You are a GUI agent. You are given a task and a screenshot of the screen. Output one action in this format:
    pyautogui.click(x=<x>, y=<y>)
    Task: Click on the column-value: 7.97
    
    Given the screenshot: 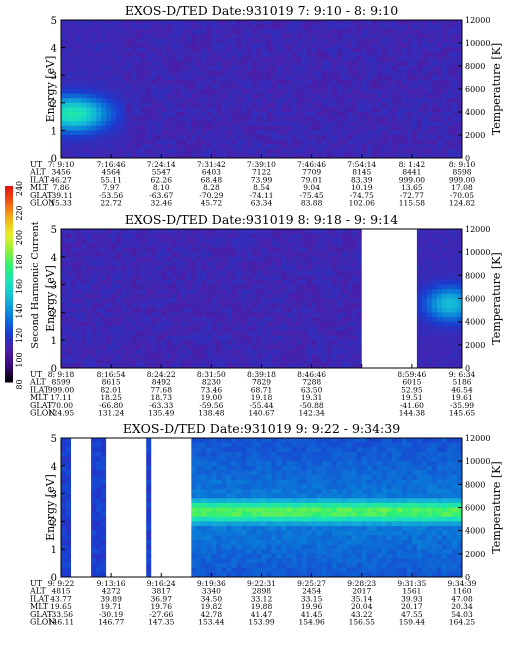 What is the action you would take?
    pyautogui.click(x=111, y=187)
    